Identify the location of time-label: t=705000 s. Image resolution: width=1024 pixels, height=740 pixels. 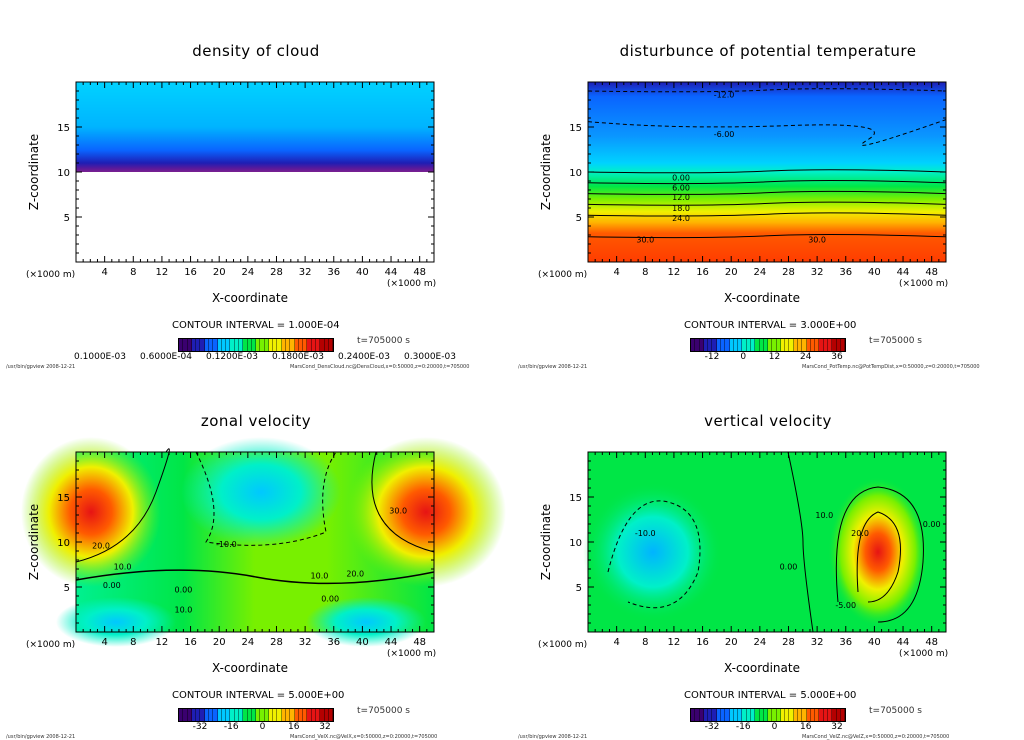
(383, 341).